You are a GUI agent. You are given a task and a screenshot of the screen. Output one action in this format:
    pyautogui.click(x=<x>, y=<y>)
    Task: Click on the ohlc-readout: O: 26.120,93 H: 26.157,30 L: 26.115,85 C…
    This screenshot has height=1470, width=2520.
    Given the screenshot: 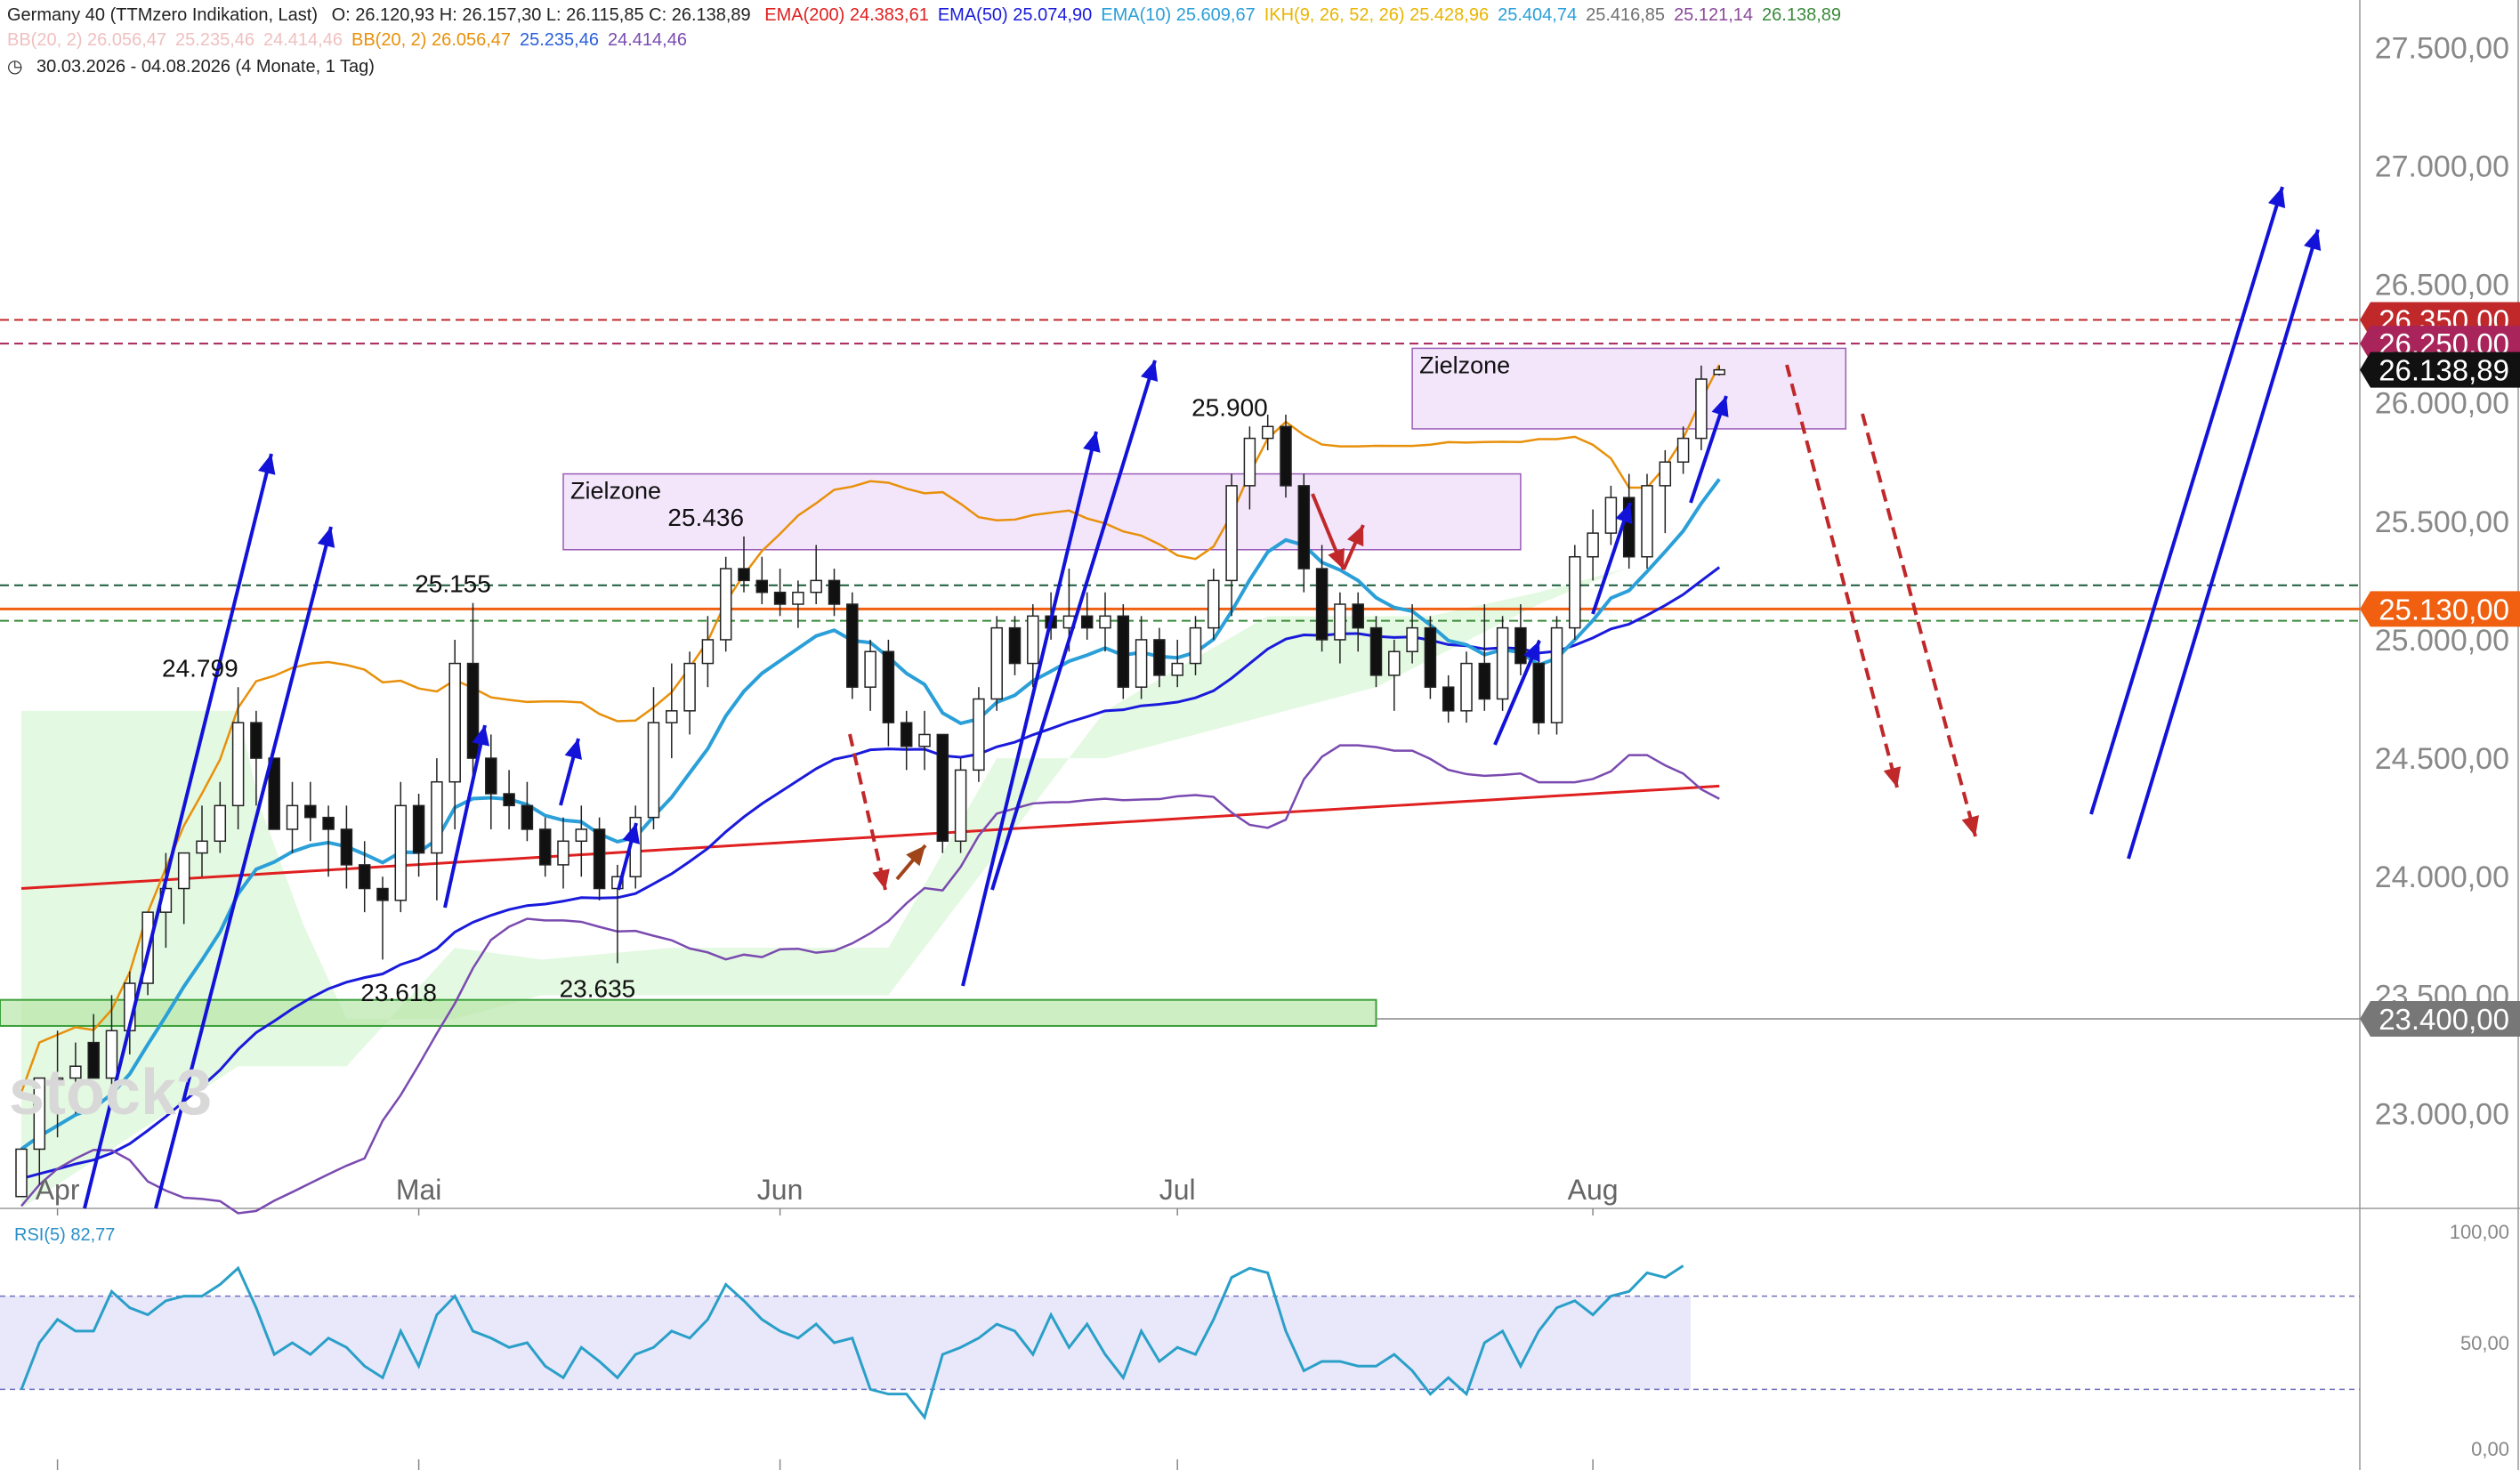 What is the action you would take?
    pyautogui.click(x=541, y=15)
    